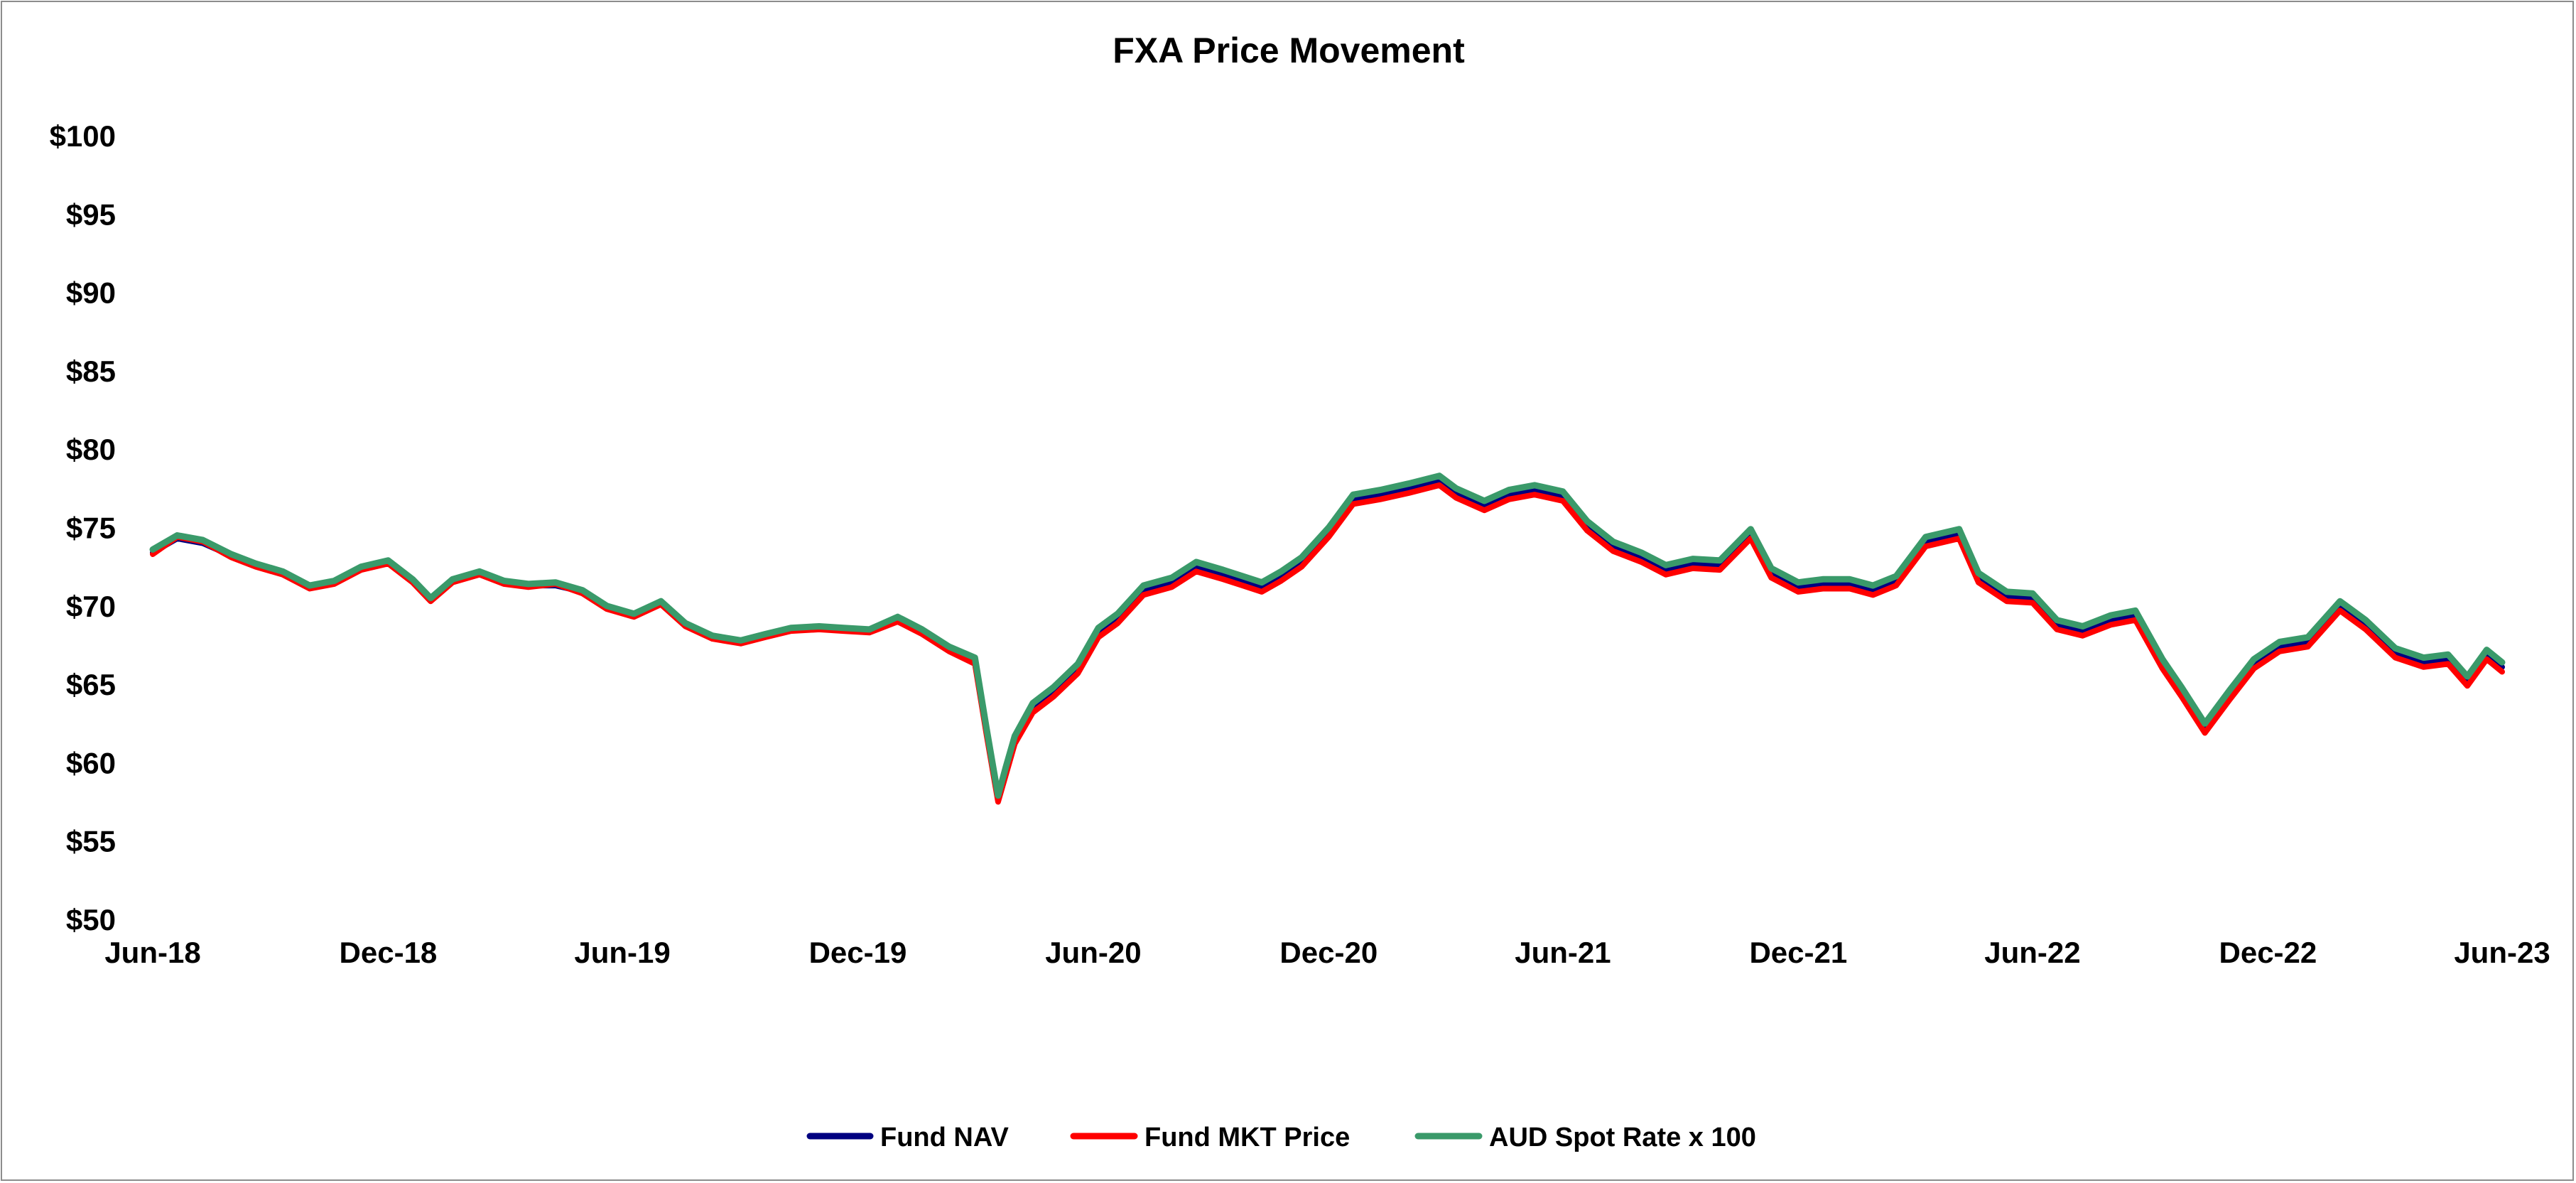  What do you see at coordinates (2032, 952) in the screenshot?
I see `x-tick-label: Jun-22` at bounding box center [2032, 952].